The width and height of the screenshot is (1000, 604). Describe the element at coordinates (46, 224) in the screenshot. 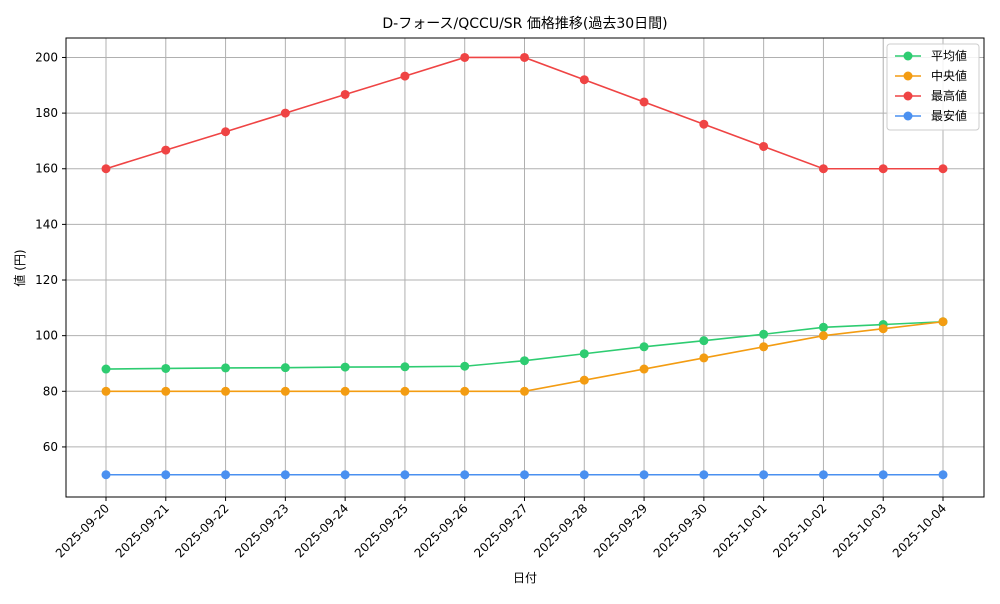

I see `y-tick-label: 140` at that location.